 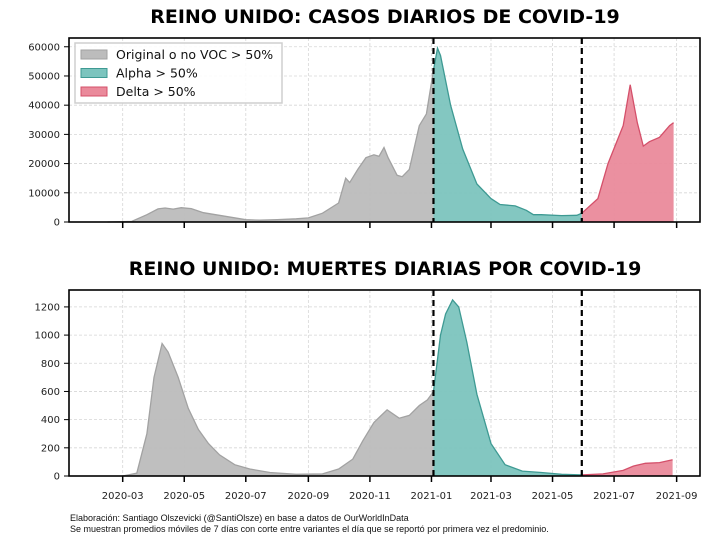 I want to click on y-tick-label: 1200, so click(x=47, y=307).